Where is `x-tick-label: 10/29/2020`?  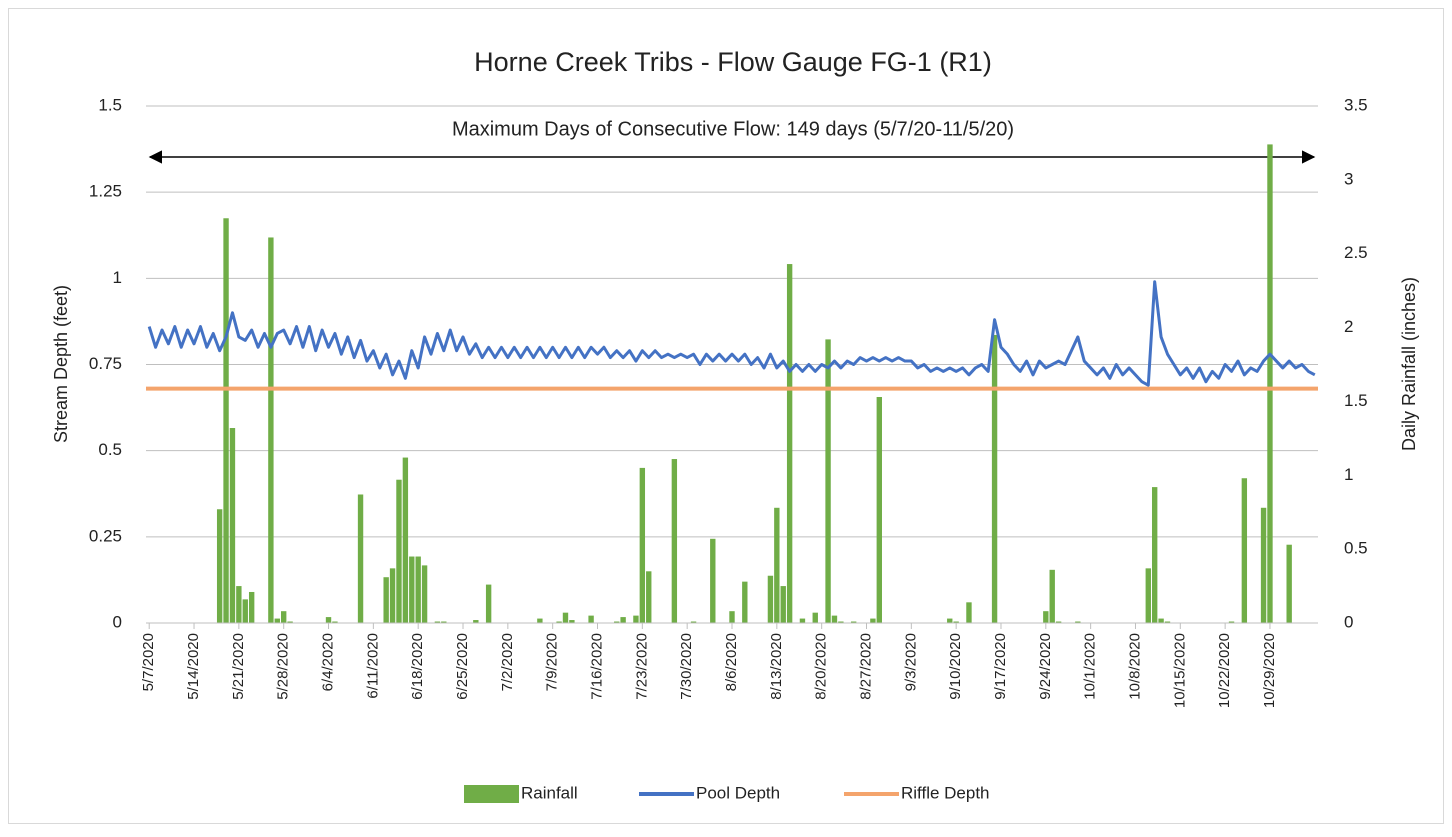 x-tick-label: 10/29/2020 is located at coordinates (1269, 670).